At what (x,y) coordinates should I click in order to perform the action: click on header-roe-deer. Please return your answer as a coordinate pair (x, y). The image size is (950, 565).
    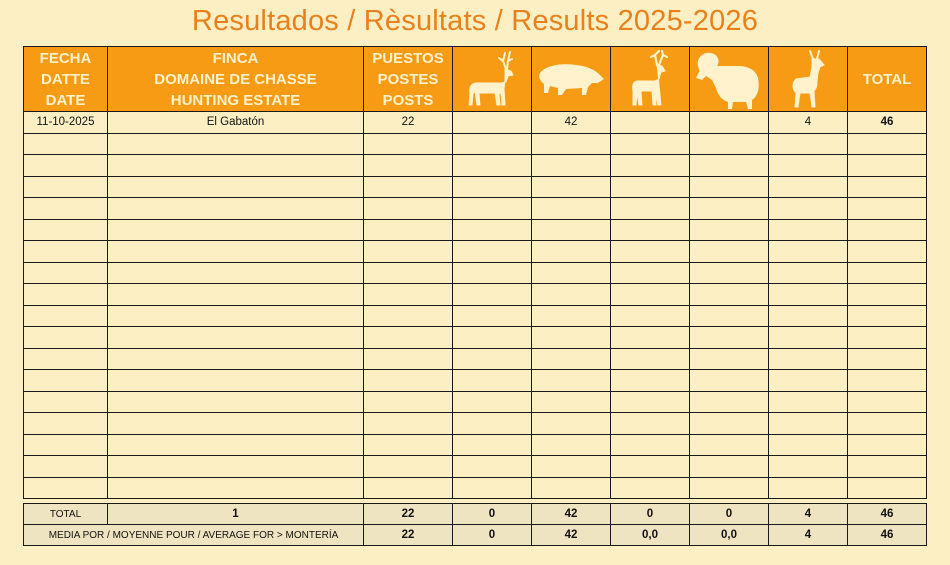
    Looking at the image, I should click on (808, 79).